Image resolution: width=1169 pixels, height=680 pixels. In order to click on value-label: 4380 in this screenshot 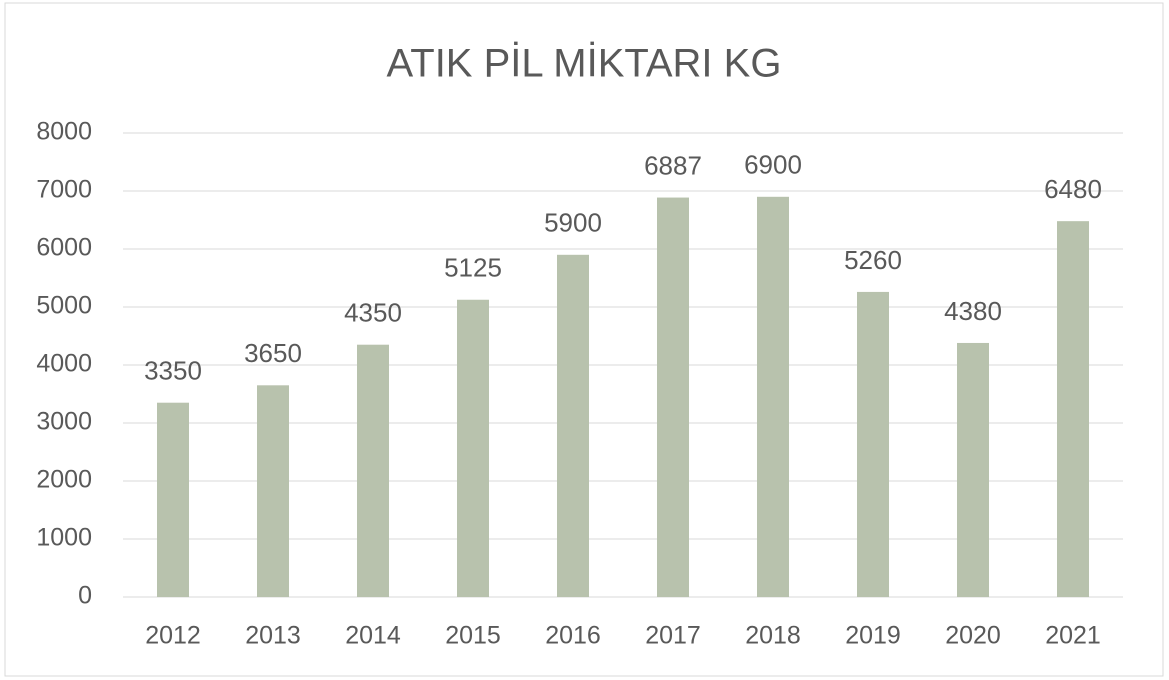, I will do `click(973, 311)`.